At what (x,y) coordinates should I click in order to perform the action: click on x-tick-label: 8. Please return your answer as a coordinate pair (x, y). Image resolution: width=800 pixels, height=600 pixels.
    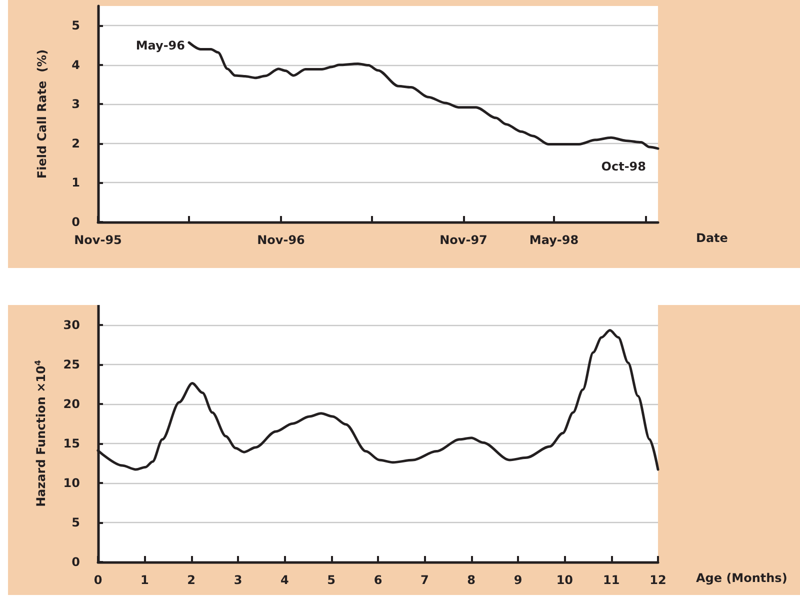
    Looking at the image, I should click on (471, 580).